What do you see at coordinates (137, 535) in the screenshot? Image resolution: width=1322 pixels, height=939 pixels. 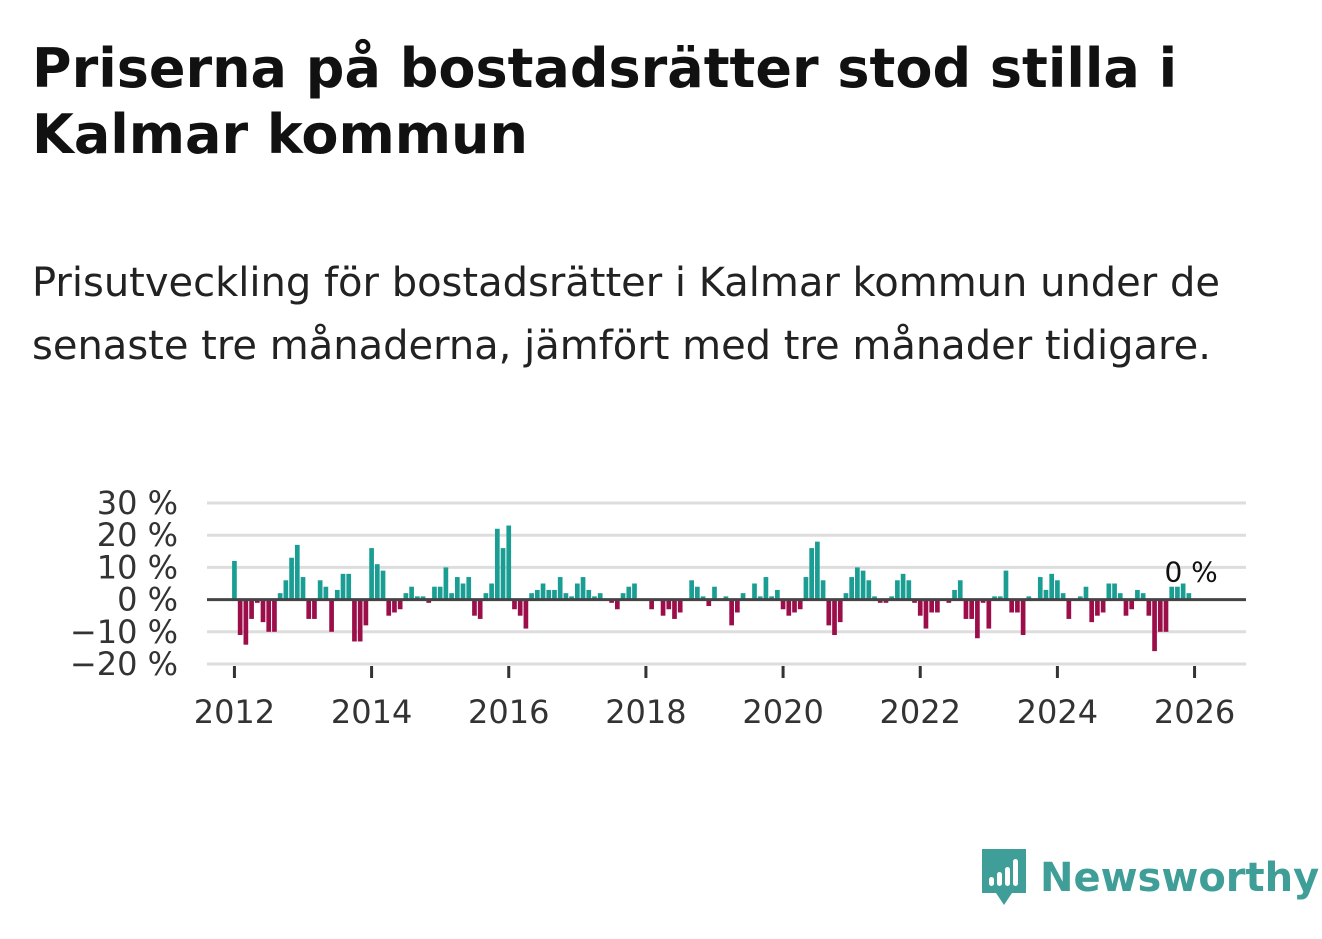 I see `y-tick-label: 20 %` at bounding box center [137, 535].